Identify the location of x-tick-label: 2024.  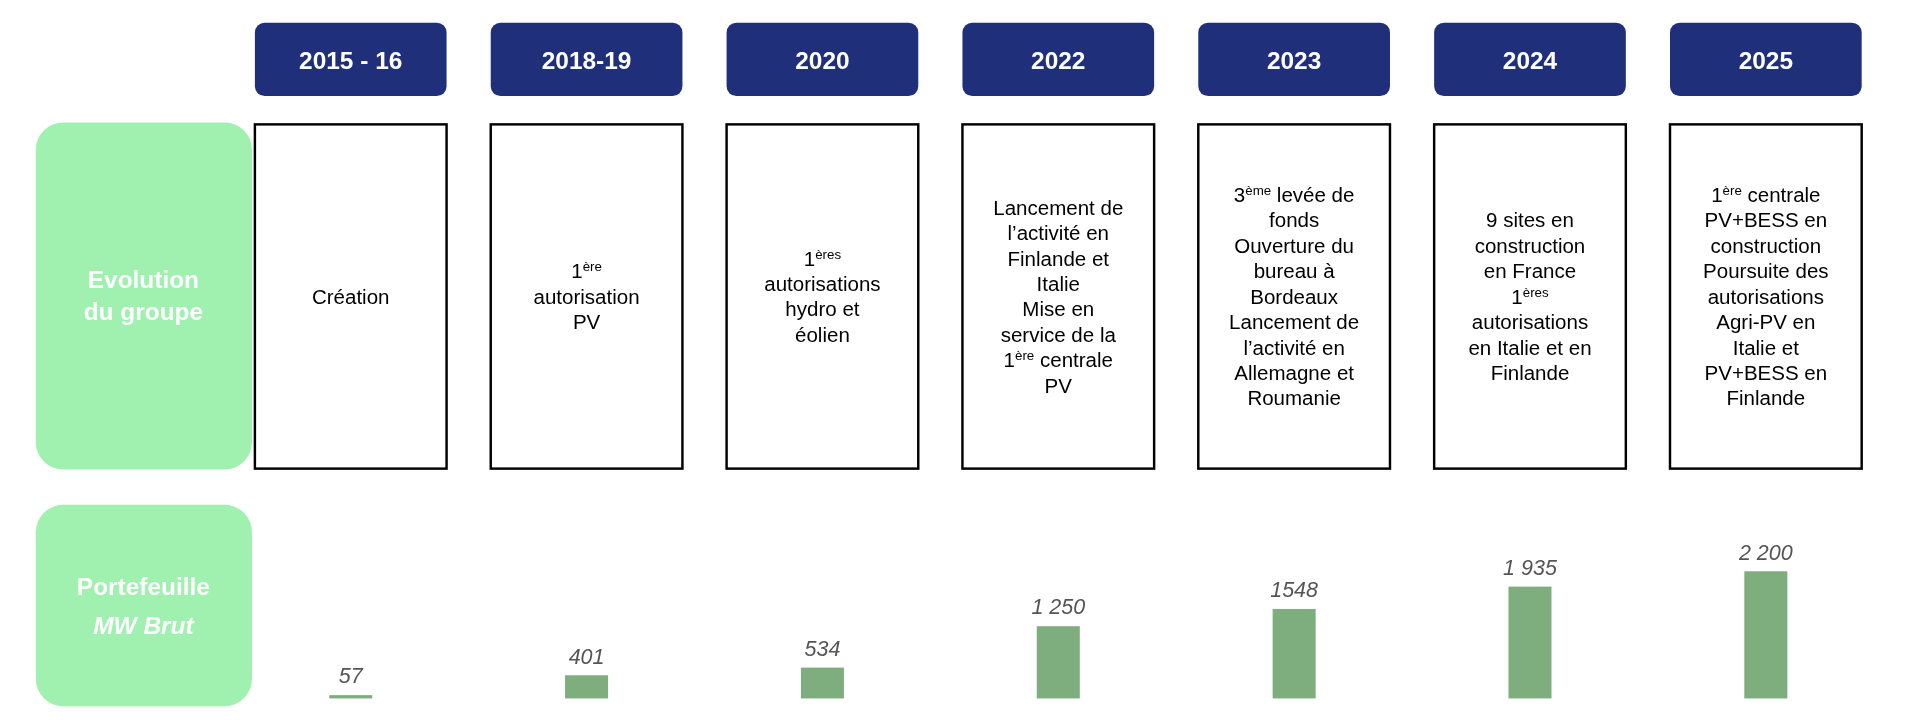
(1530, 60).